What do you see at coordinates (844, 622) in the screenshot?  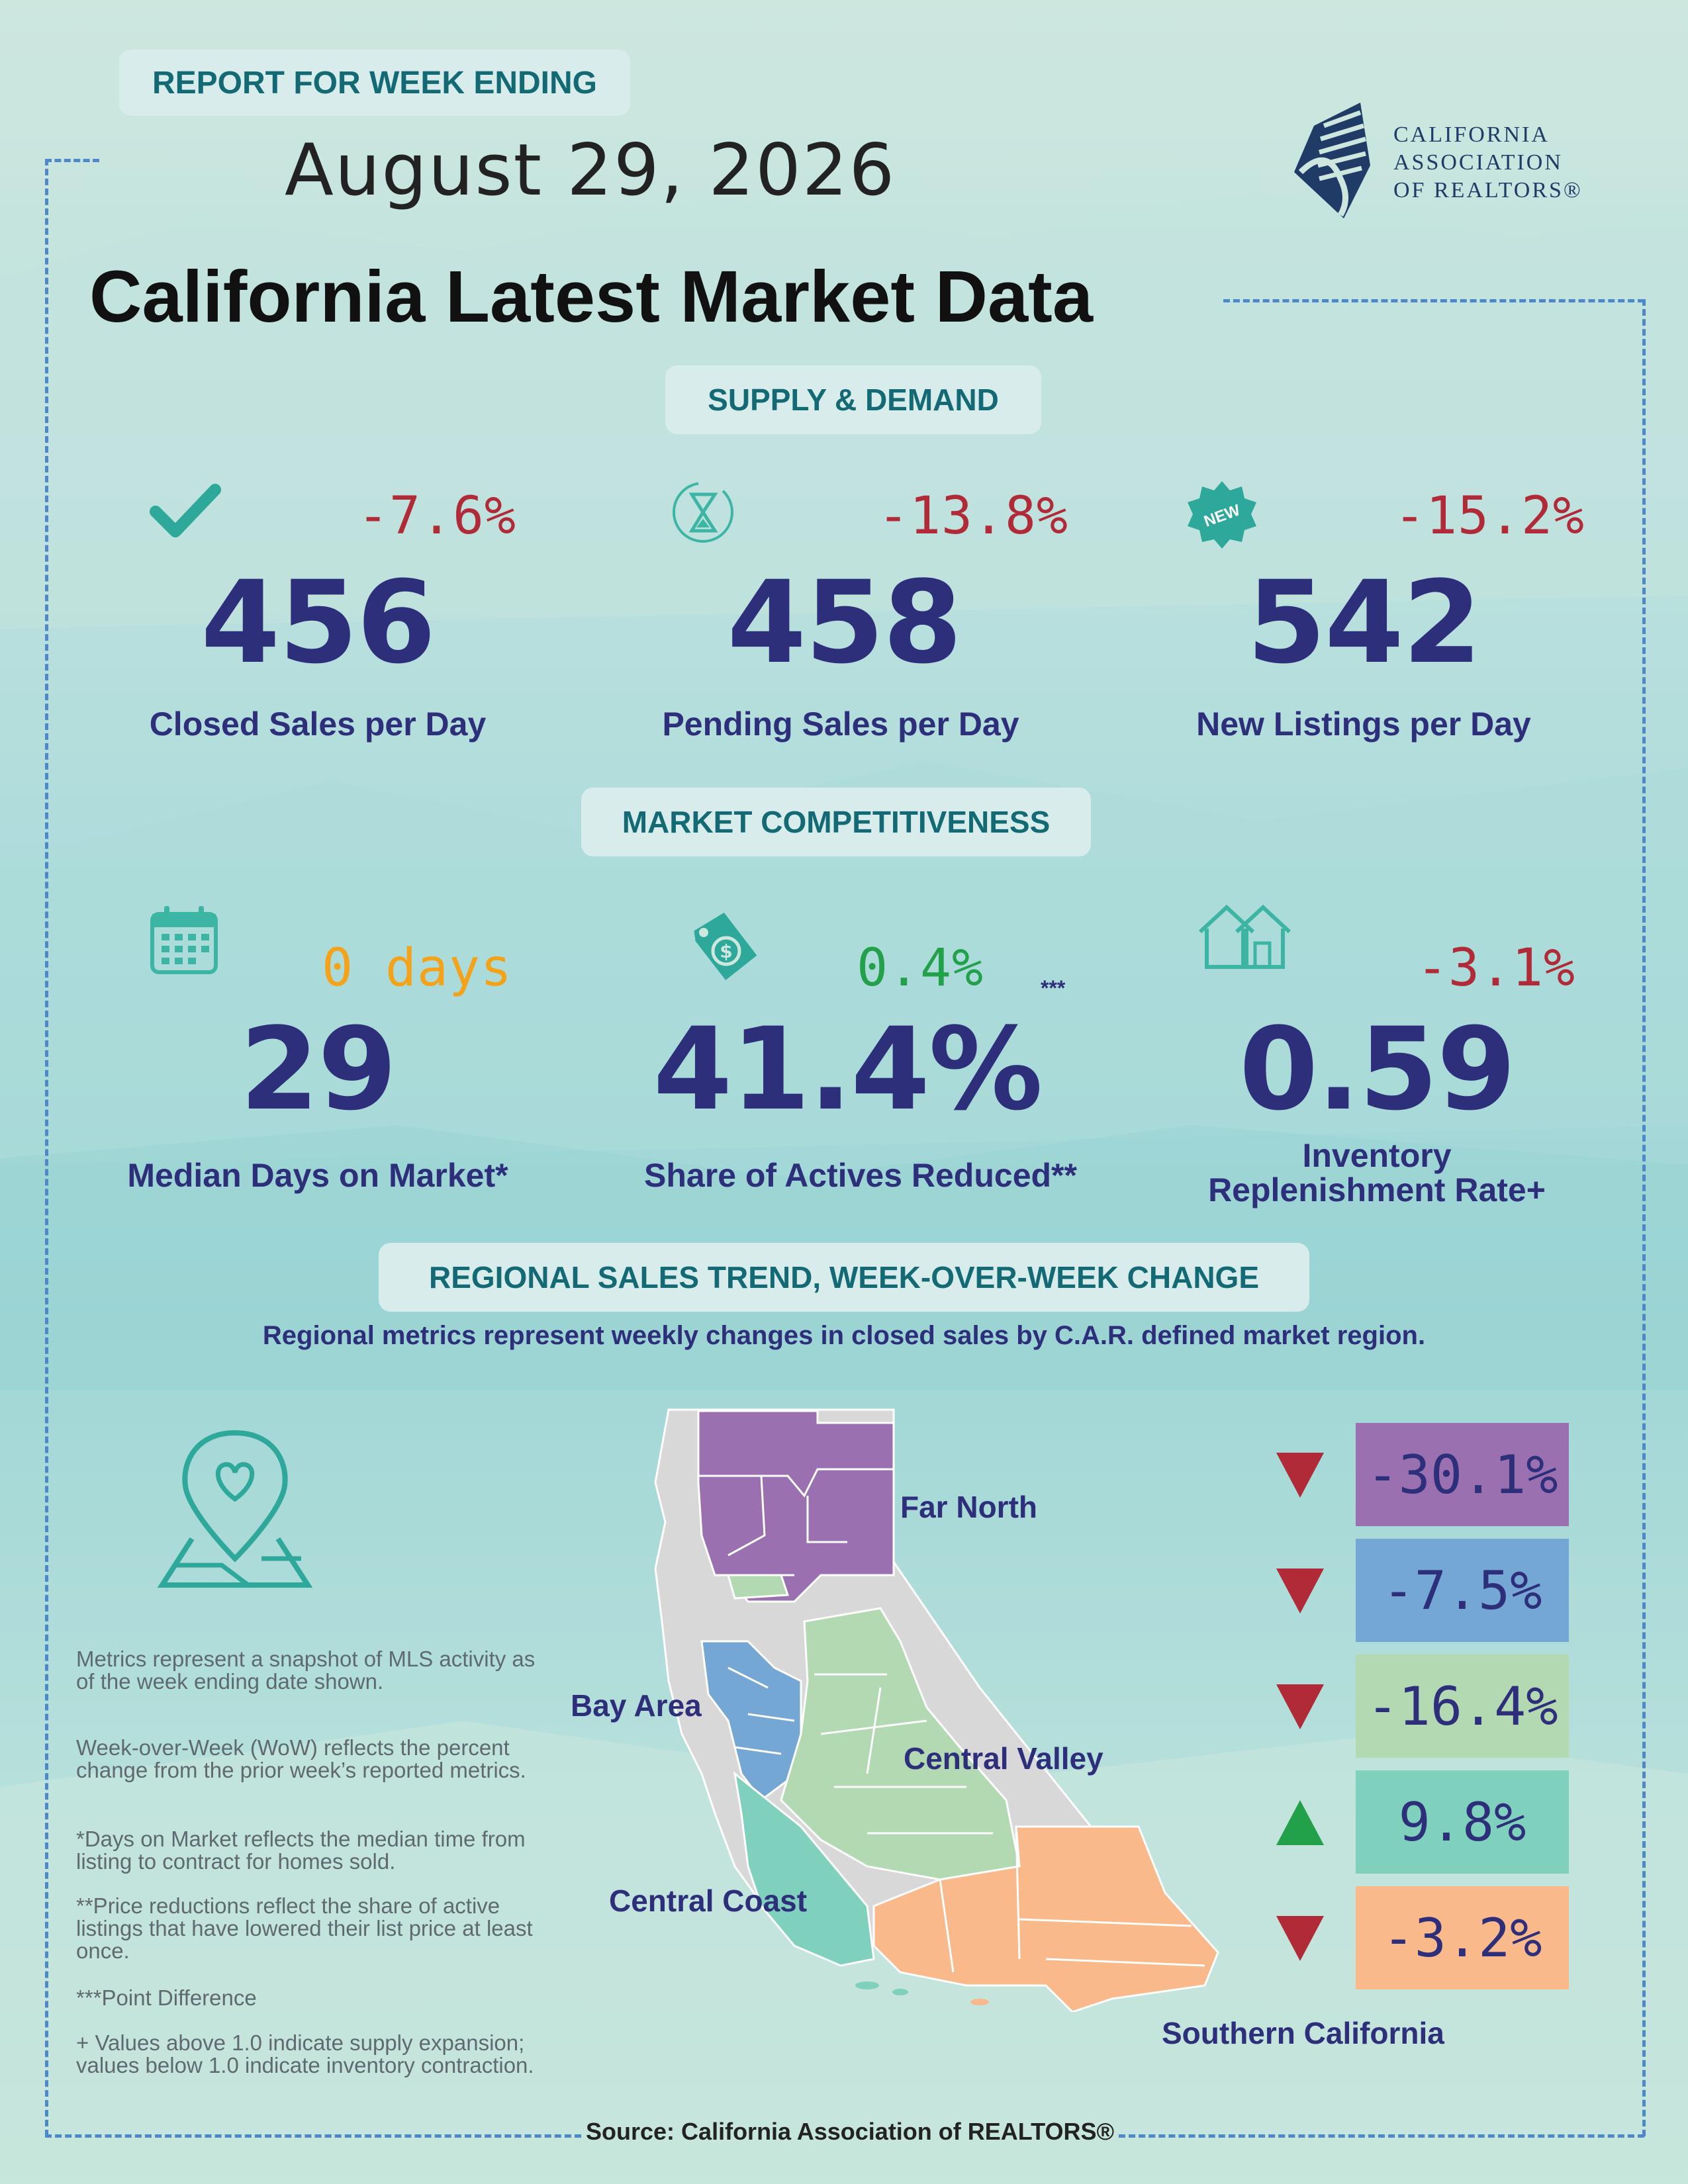 I see `pending-sales-value: 458` at bounding box center [844, 622].